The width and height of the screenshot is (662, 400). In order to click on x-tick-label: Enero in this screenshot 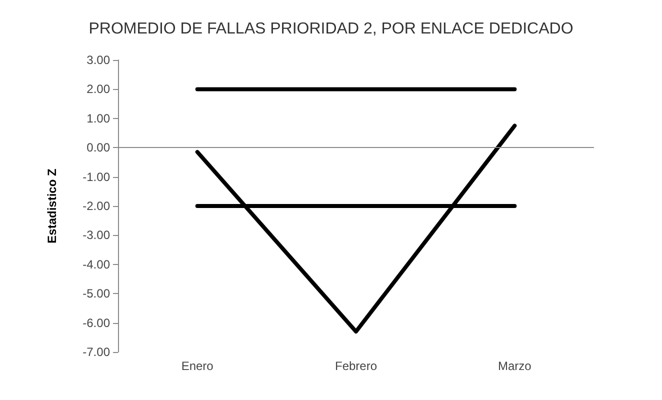, I will do `click(197, 366)`.